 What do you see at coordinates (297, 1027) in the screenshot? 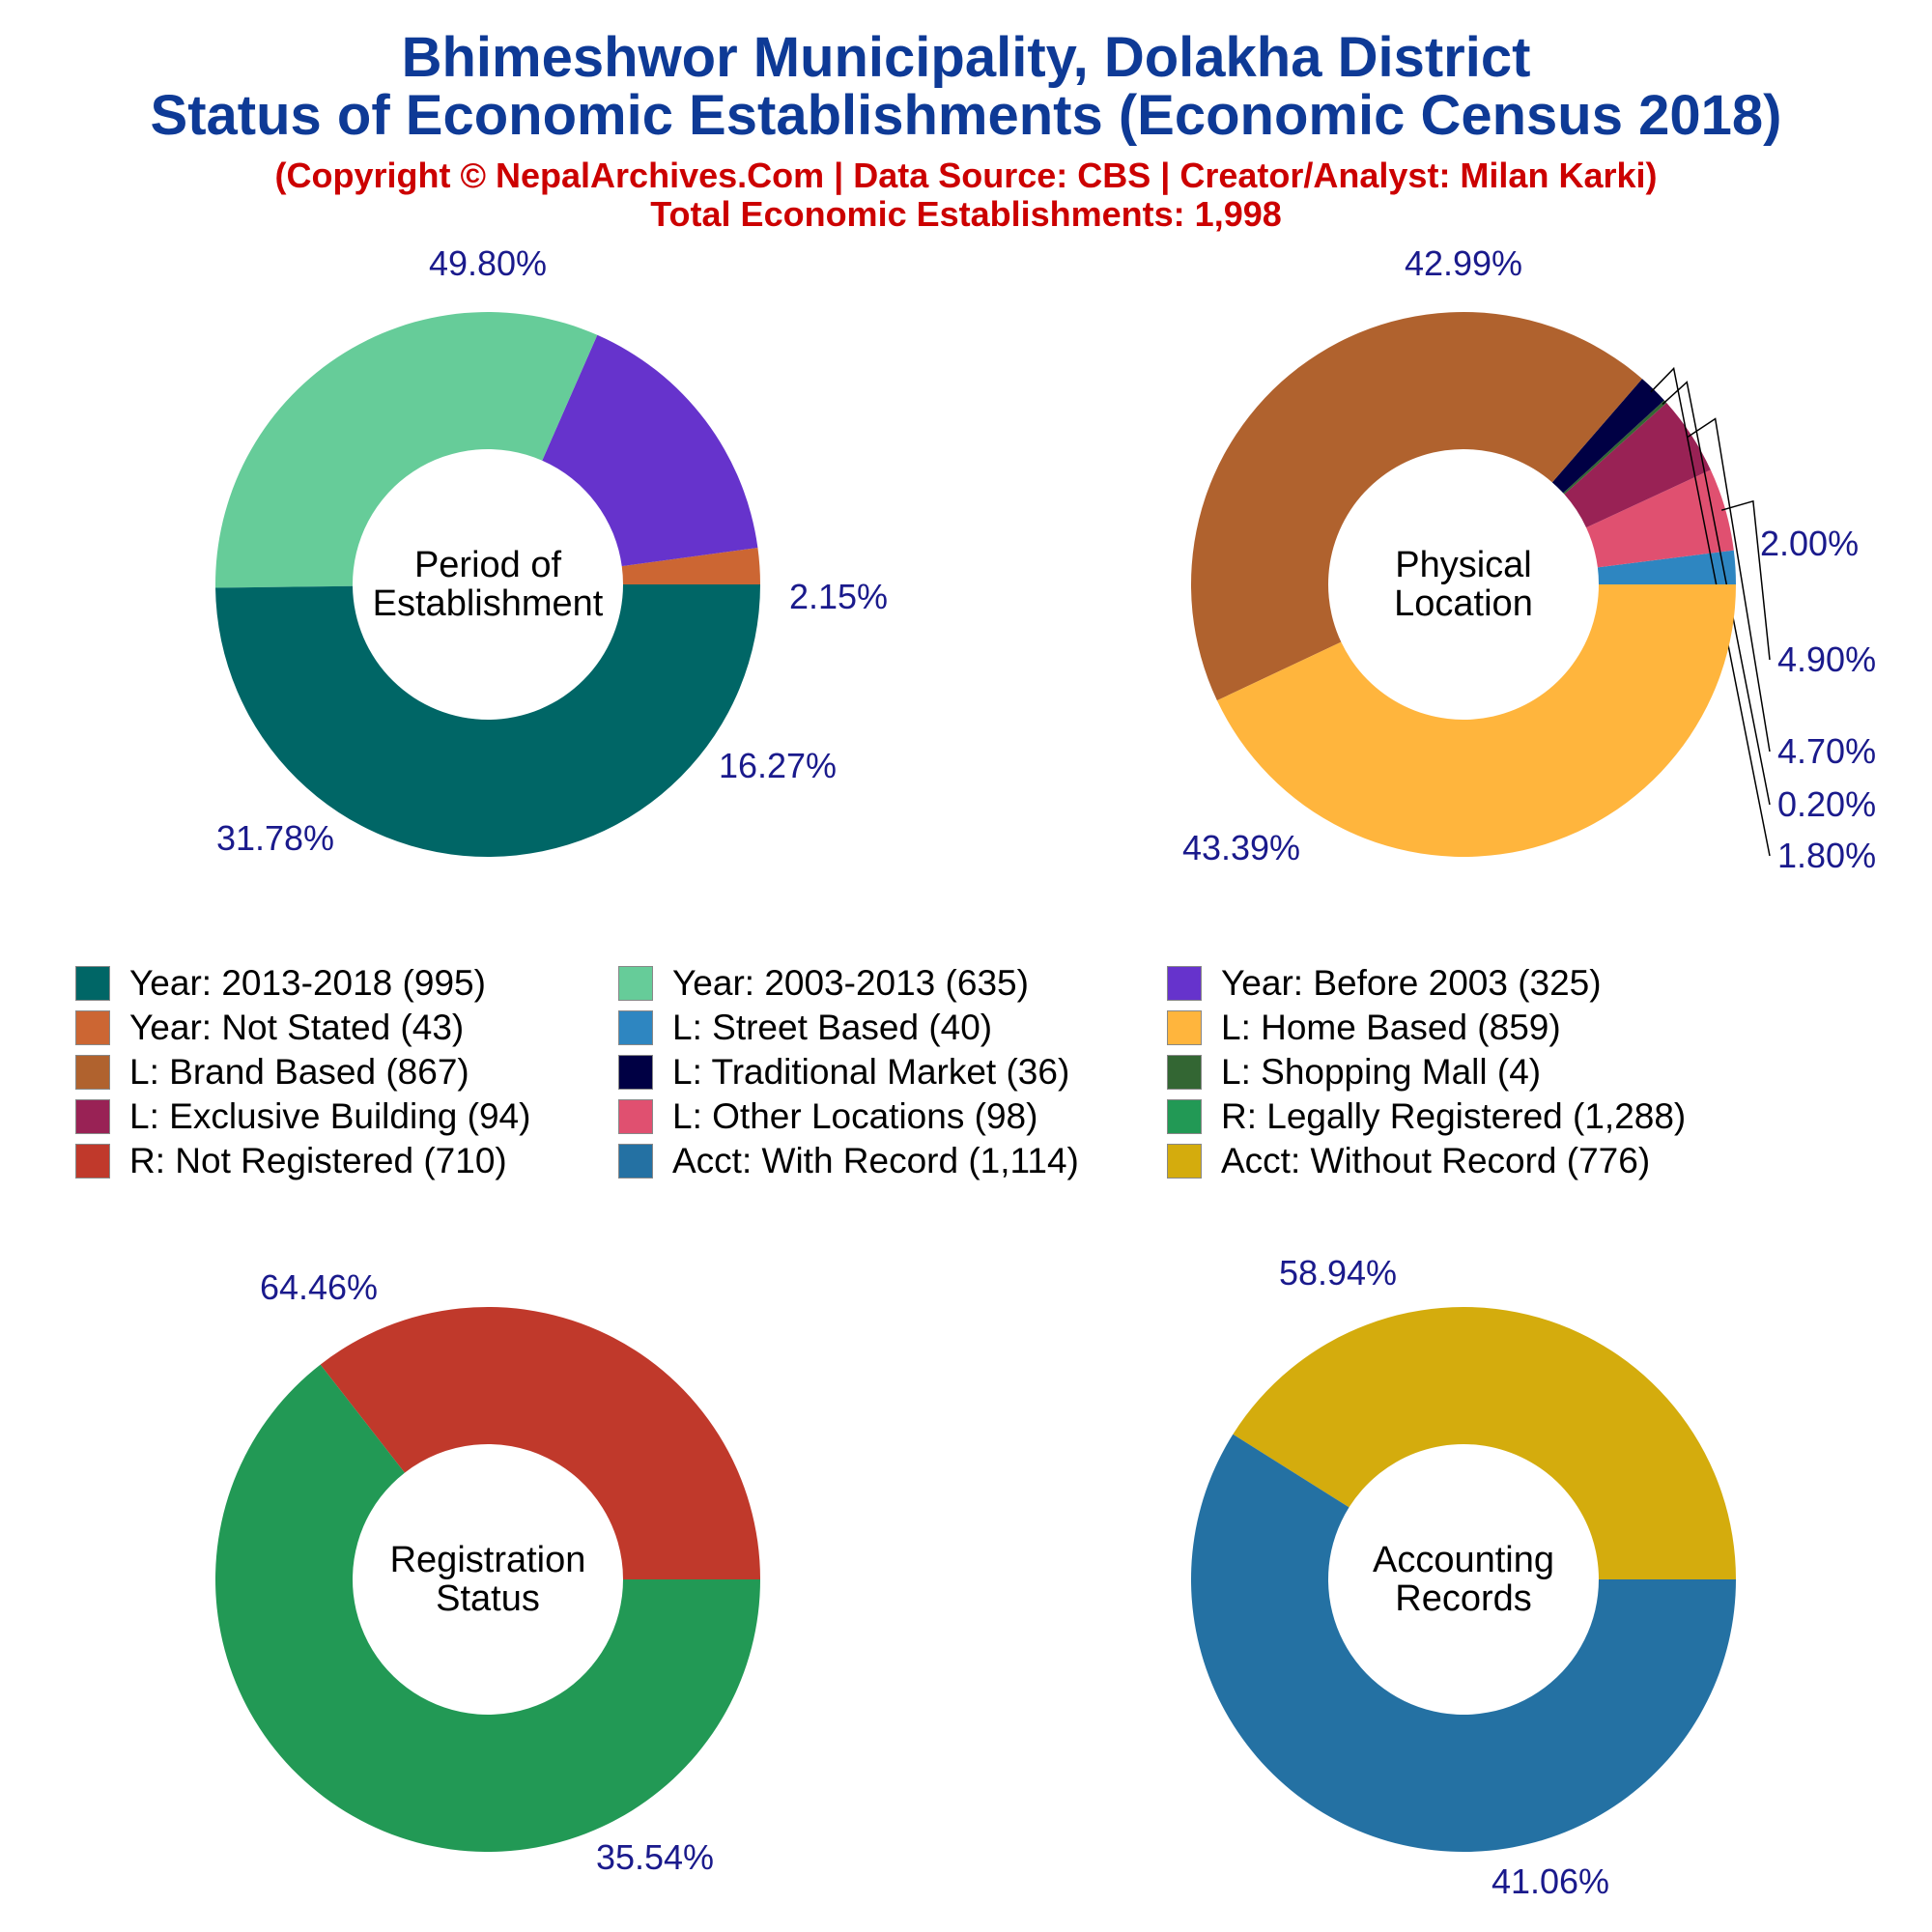
I see `legend-label: Year: Not Stated (43)` at bounding box center [297, 1027].